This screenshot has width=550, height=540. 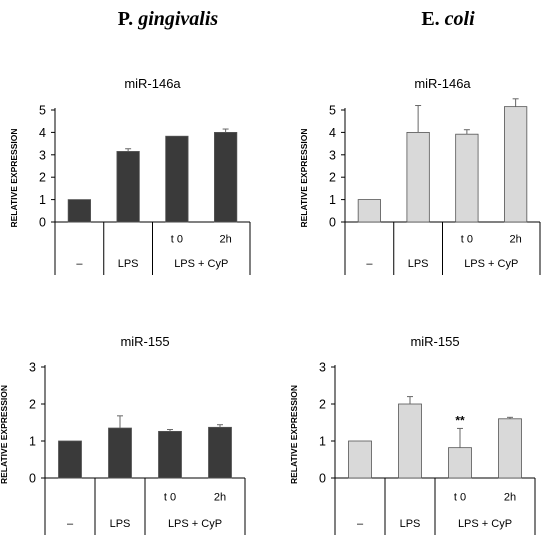 I want to click on significance-annotation: **, so click(x=460, y=420).